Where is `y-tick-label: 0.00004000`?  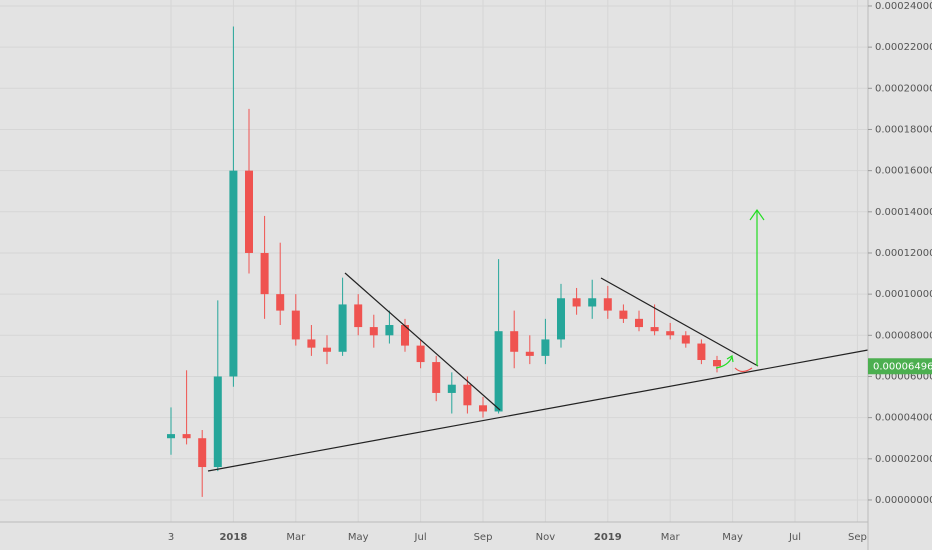 y-tick-label: 0.00004000 is located at coordinates (903, 418).